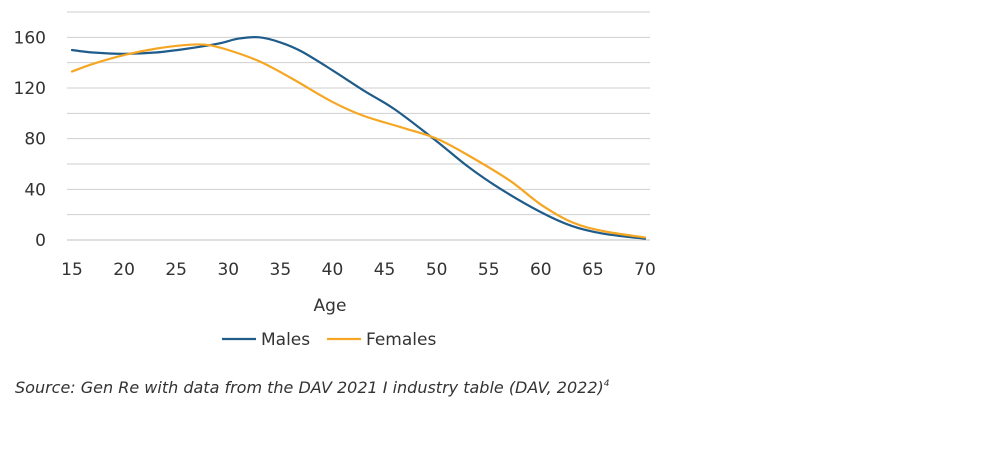  What do you see at coordinates (30, 38) in the screenshot?
I see `y-tick-label: 160` at bounding box center [30, 38].